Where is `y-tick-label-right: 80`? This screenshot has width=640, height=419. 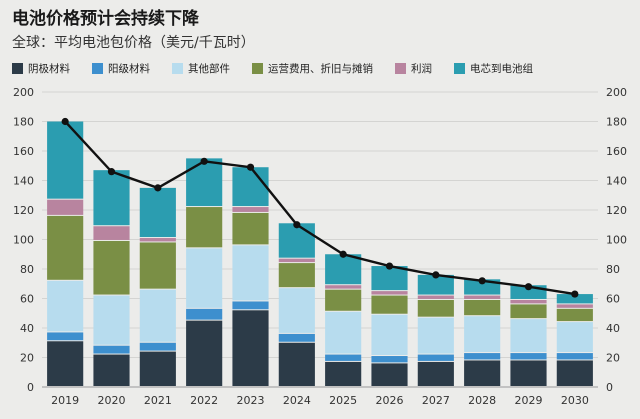 y-tick-label-right: 80 is located at coordinates (613, 269).